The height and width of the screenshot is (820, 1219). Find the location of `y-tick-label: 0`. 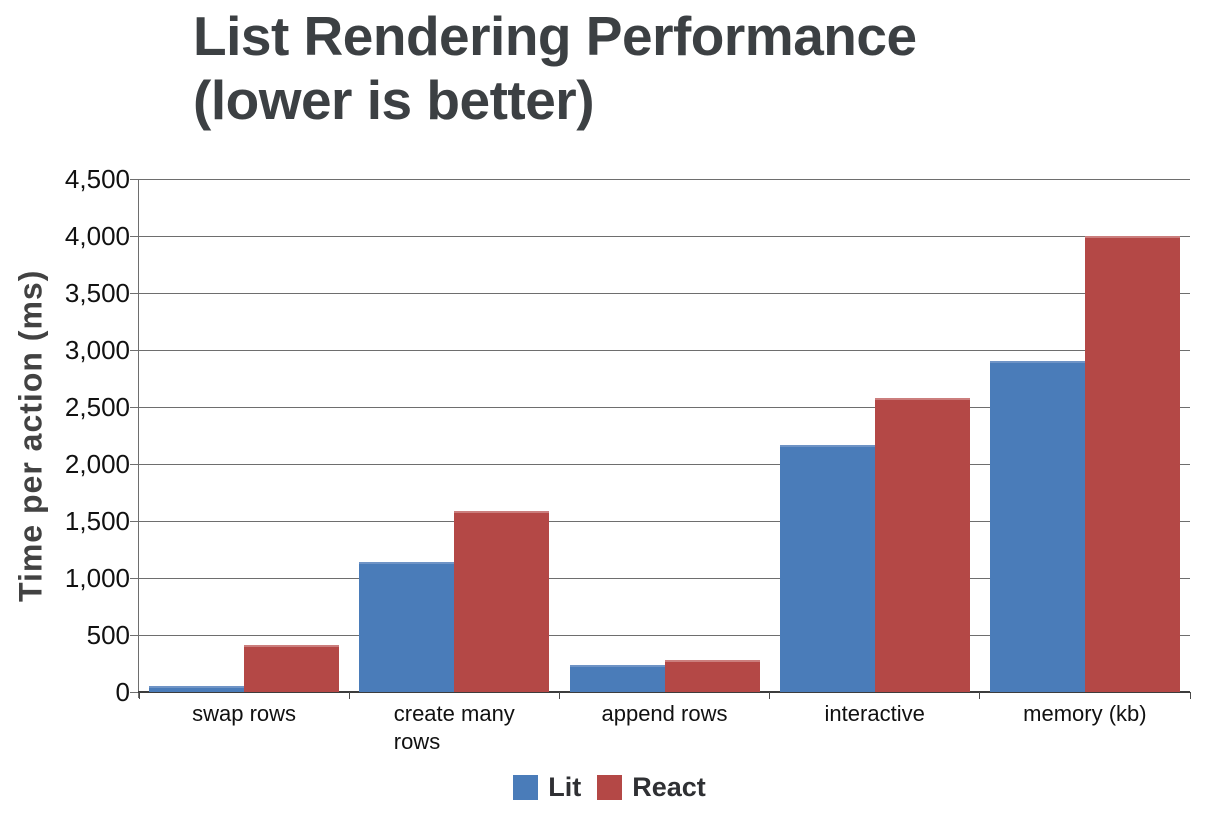

y-tick-label: 0 is located at coordinates (122, 692).